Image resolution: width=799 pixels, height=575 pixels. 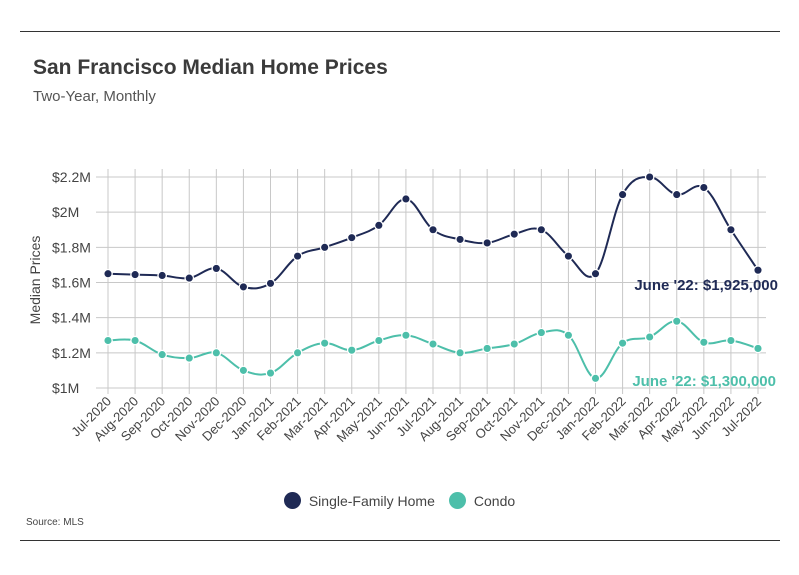 I want to click on y-tick-label: $1M, so click(x=65, y=388).